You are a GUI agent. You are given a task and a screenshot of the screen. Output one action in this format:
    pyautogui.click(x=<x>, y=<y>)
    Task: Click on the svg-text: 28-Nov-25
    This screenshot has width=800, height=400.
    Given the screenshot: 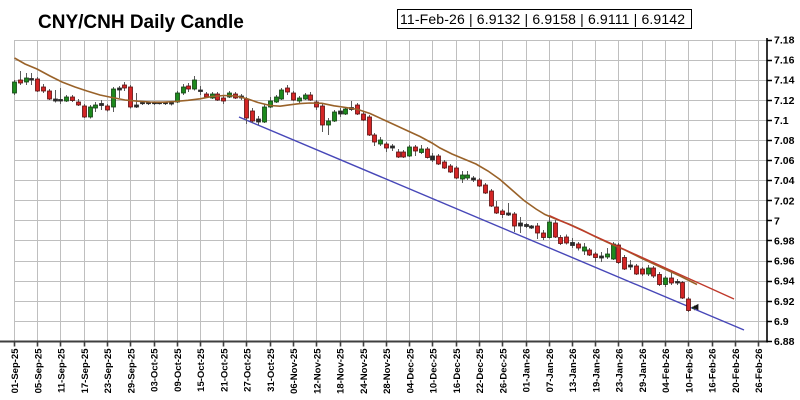 What is the action you would take?
    pyautogui.click(x=387, y=371)
    